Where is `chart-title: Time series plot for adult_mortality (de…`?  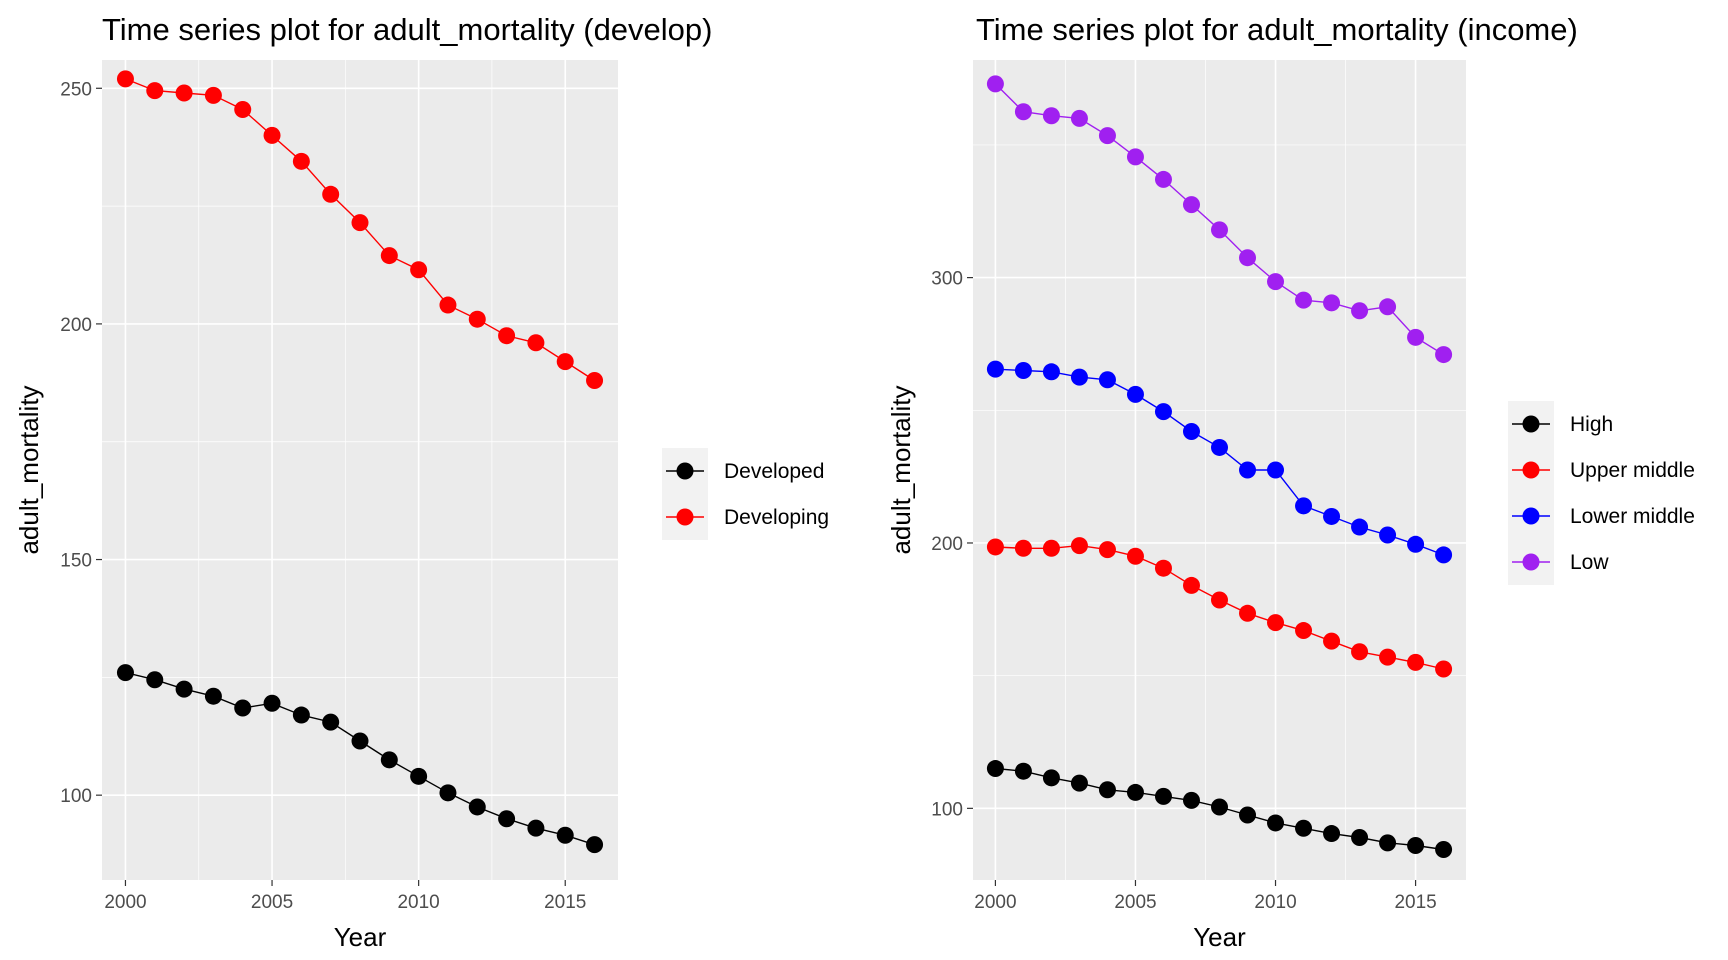 chart-title: Time series plot for adult_mortality (de… is located at coordinates (407, 29).